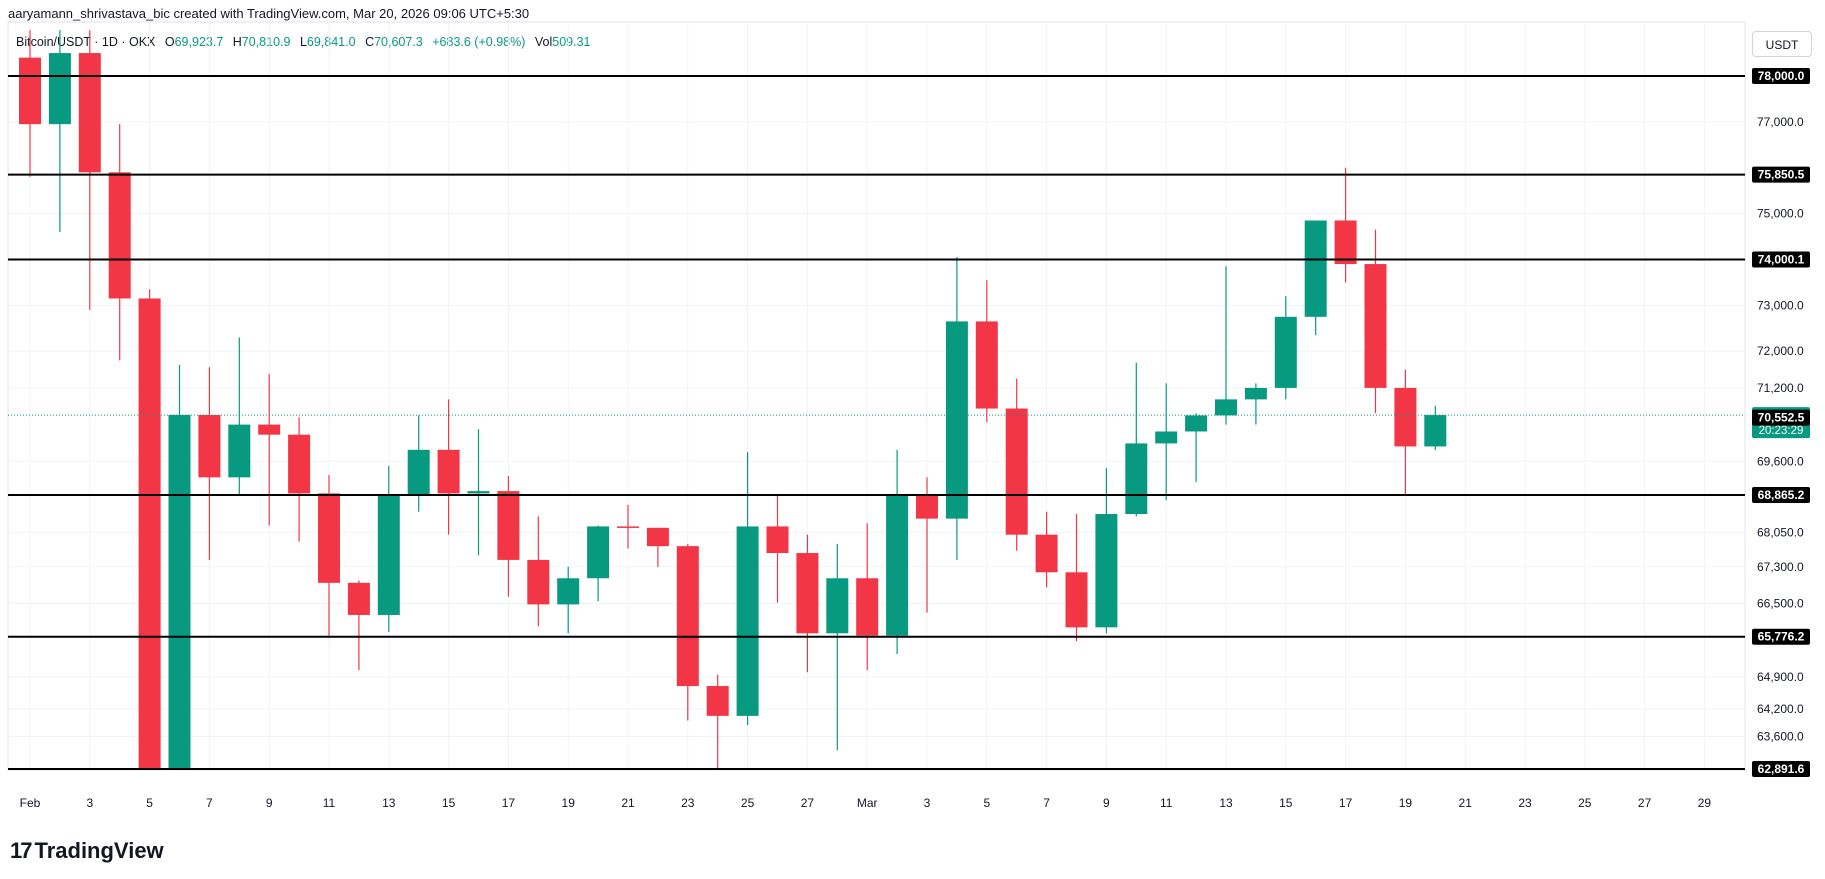 The height and width of the screenshot is (879, 1825). I want to click on low-label: L, so click(303, 42).